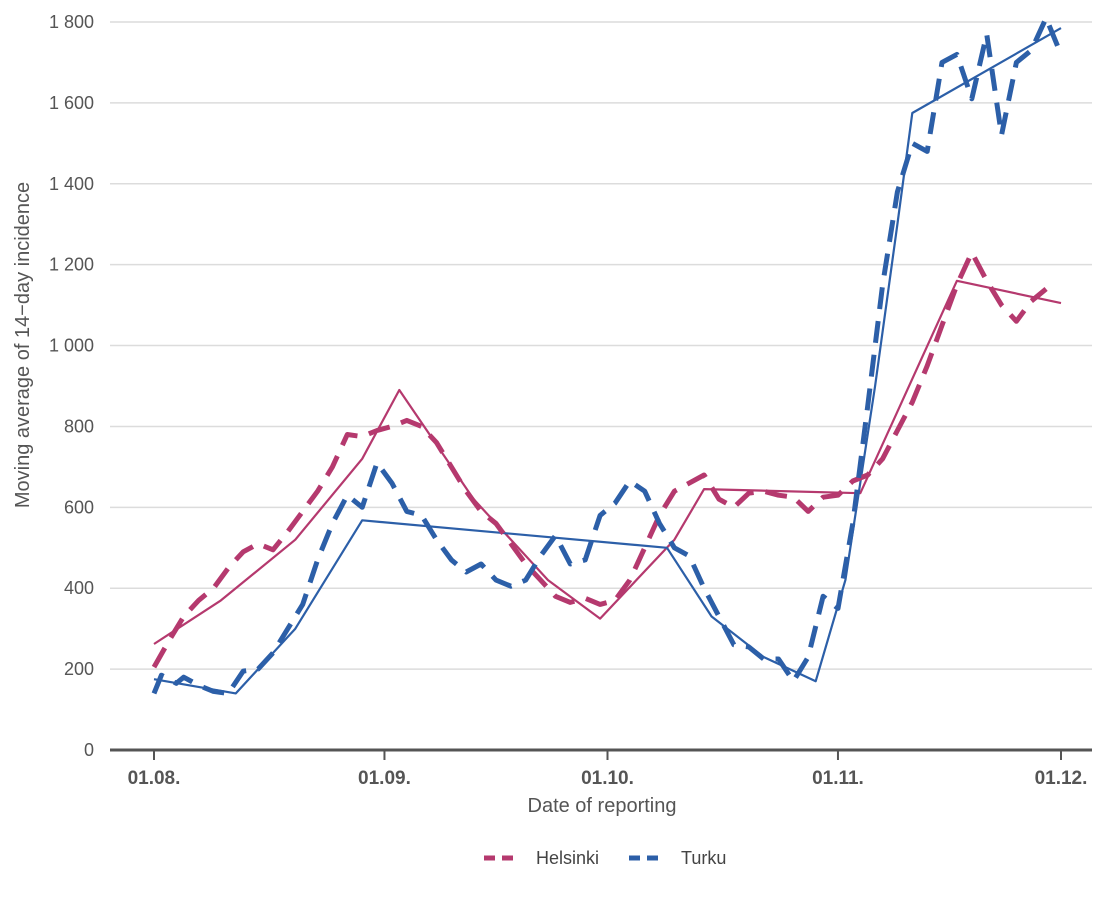  I want to click on x-tick-label: 01.10., so click(607, 778).